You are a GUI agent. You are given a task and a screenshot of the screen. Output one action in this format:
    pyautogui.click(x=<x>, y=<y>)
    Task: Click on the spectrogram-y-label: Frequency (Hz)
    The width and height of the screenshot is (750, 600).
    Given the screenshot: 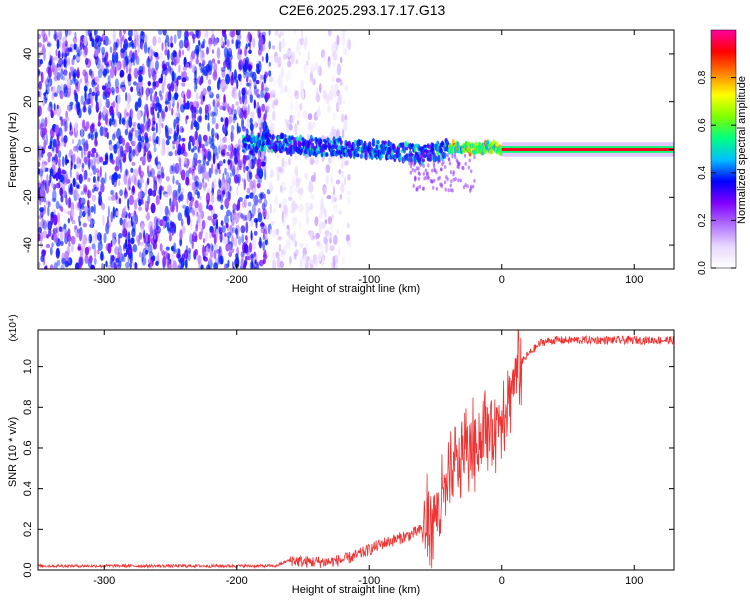 What is the action you would take?
    pyautogui.click(x=13, y=150)
    